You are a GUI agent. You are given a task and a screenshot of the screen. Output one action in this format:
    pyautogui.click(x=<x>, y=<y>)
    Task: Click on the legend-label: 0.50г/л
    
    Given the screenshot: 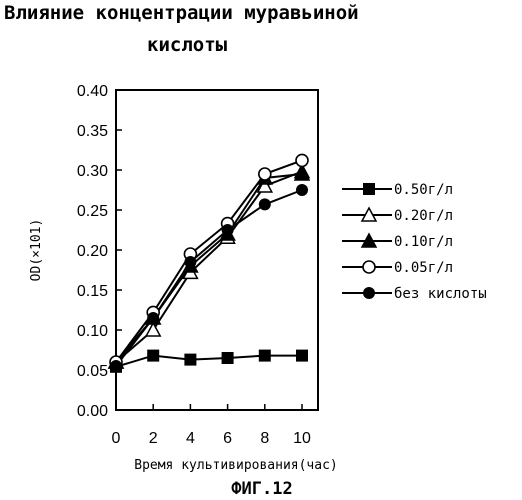 What is the action you would take?
    pyautogui.click(x=423, y=190)
    